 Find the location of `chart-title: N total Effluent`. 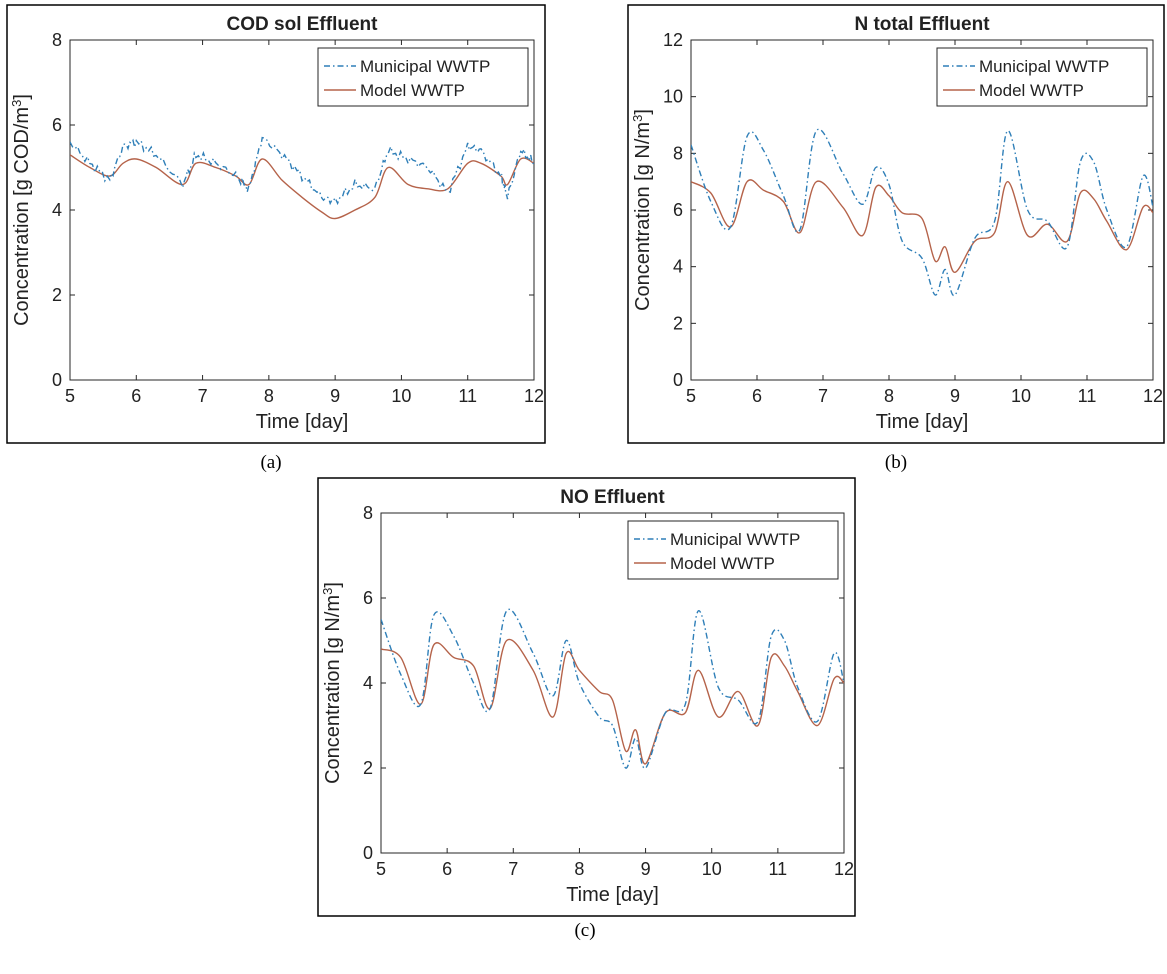

chart-title: N total Effluent is located at coordinates (922, 24).